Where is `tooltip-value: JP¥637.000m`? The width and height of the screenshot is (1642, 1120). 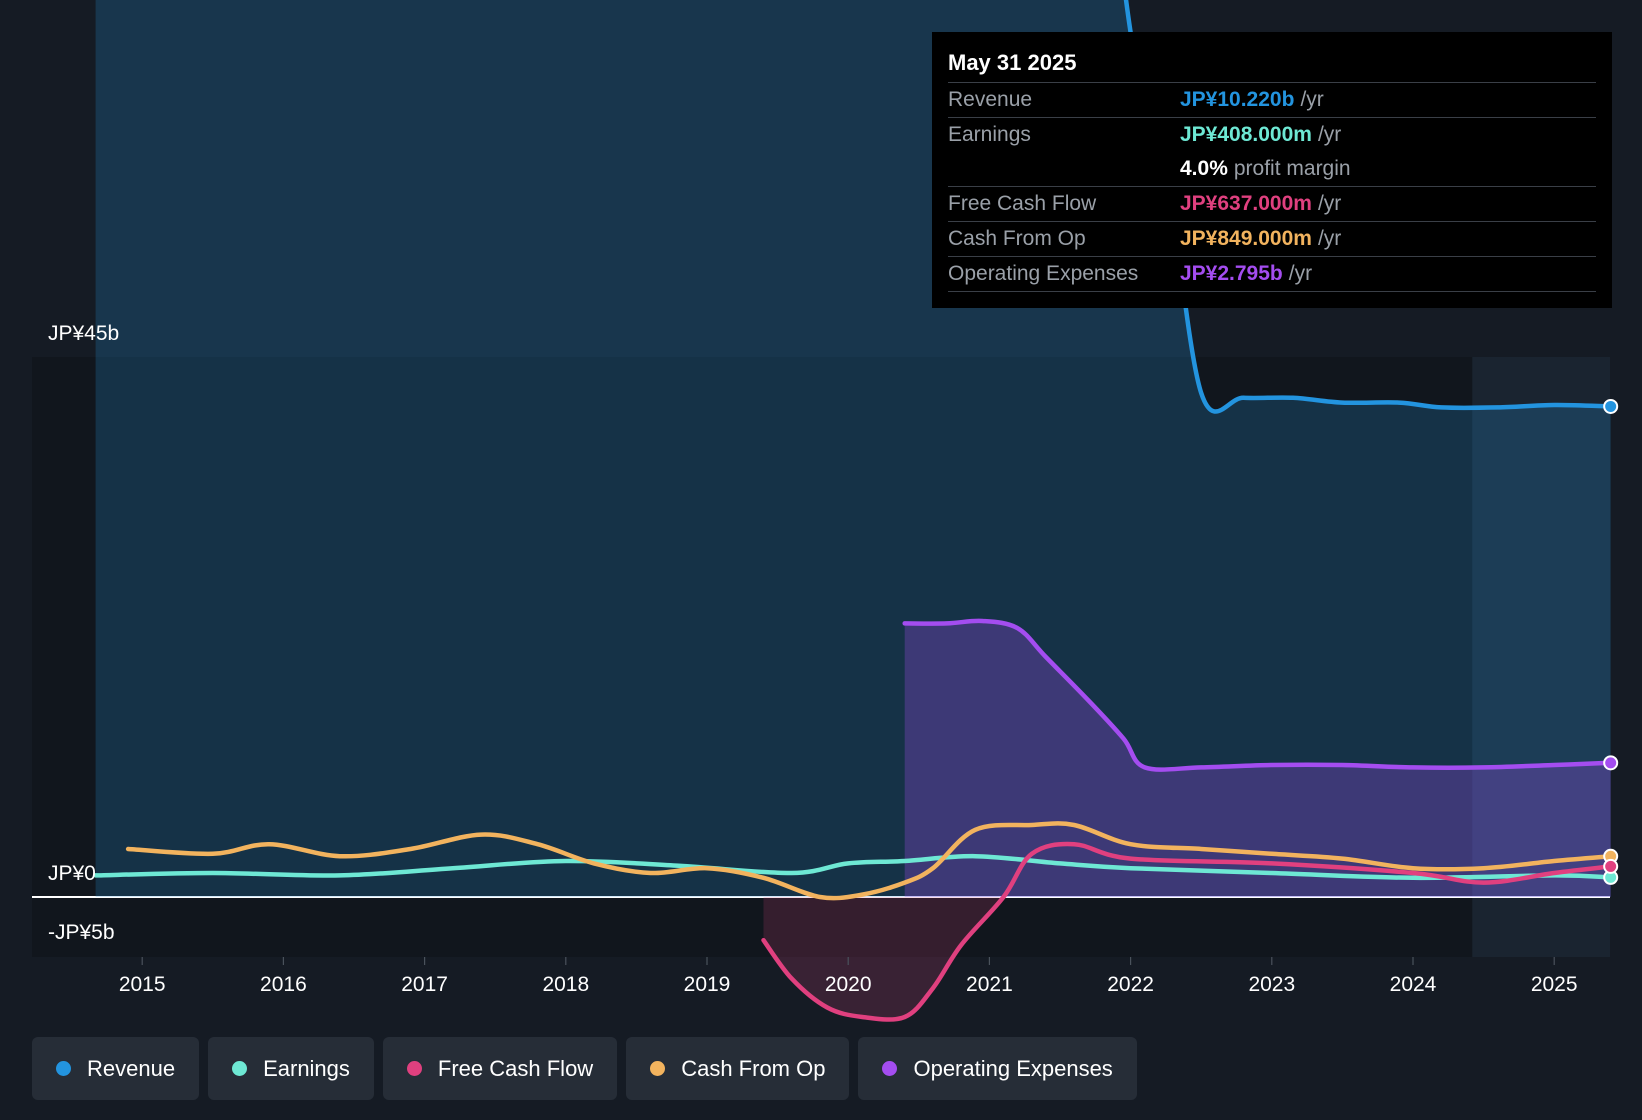 tooltip-value: JP¥637.000m is located at coordinates (1246, 203).